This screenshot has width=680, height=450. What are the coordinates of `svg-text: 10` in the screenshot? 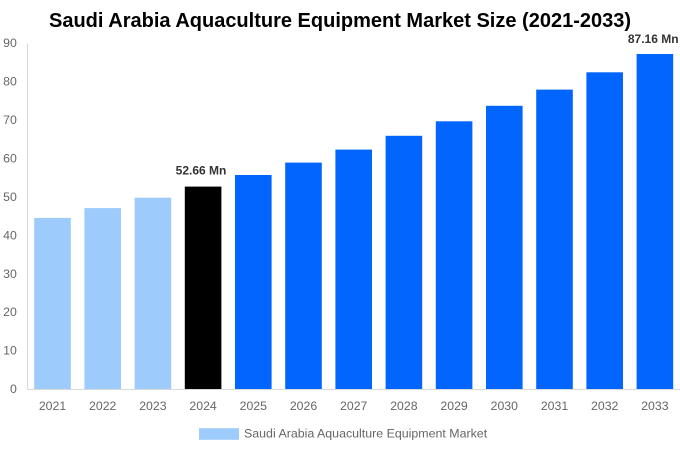 It's located at (10, 351).